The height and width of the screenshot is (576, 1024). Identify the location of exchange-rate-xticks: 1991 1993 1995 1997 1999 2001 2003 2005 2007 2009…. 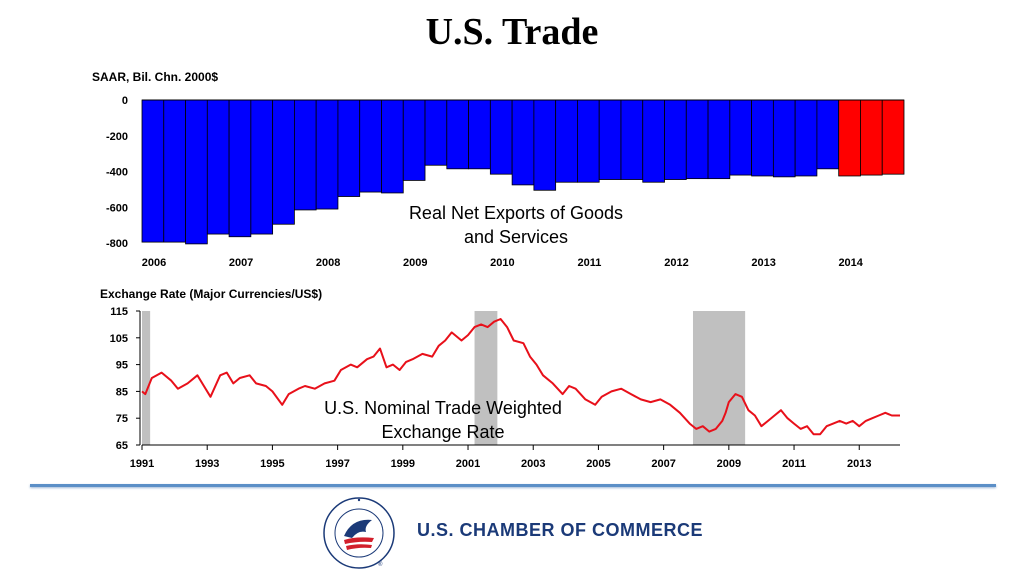
(500, 457).